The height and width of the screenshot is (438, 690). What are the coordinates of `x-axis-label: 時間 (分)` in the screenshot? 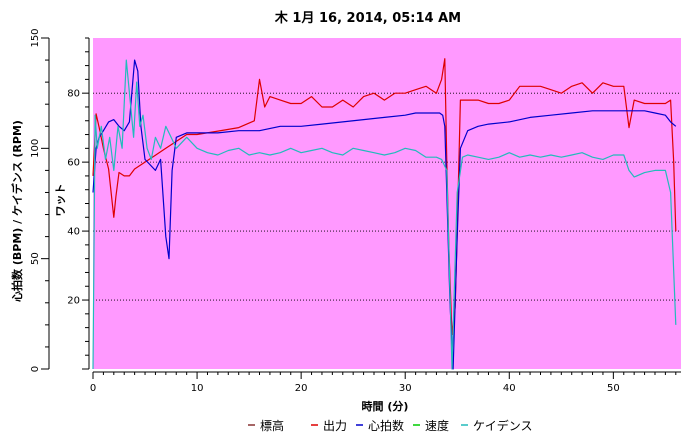 It's located at (385, 406).